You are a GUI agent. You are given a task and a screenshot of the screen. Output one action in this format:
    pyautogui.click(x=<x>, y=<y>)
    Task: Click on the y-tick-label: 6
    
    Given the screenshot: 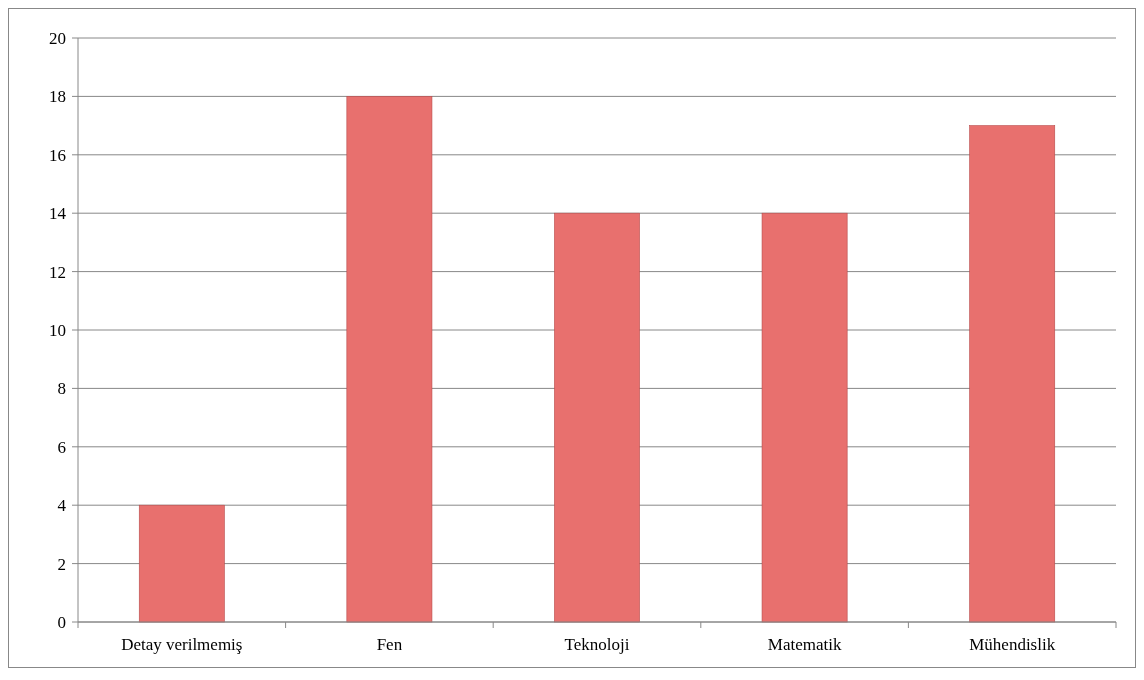 What is the action you would take?
    pyautogui.click(x=61, y=447)
    